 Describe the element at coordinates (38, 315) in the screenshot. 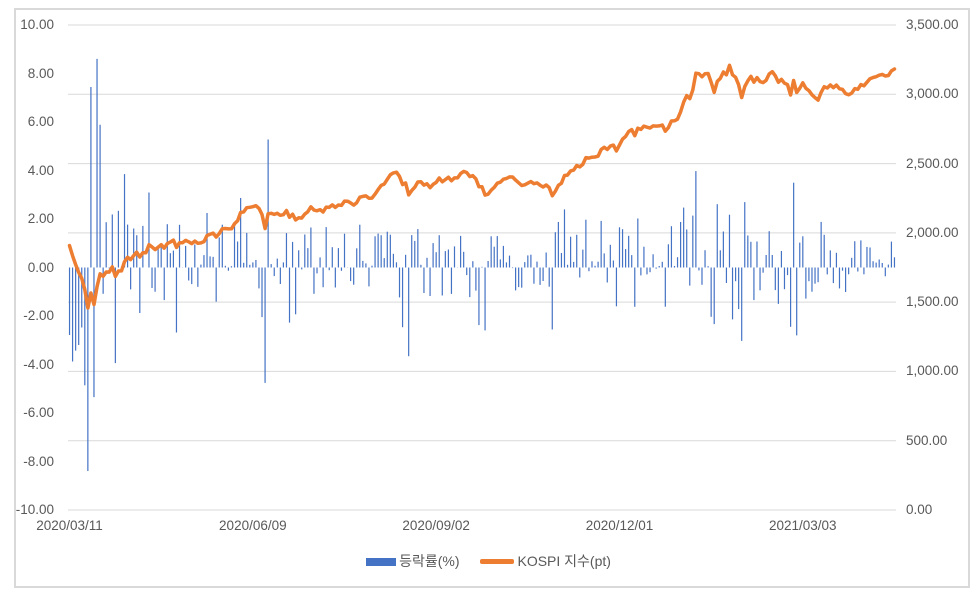

I see `left-axis-tick-label: -2.00` at that location.